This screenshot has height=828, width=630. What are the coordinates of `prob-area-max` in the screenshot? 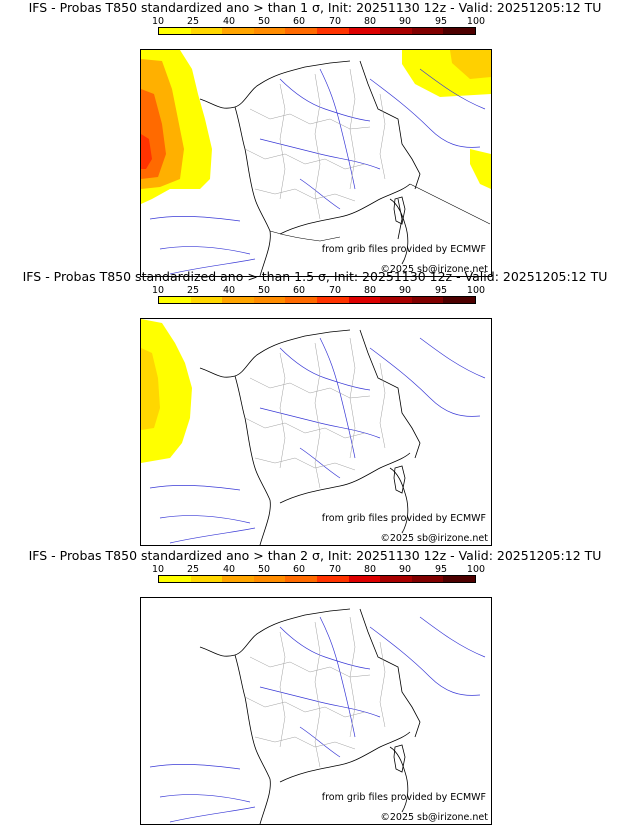 It's located at (146, 151).